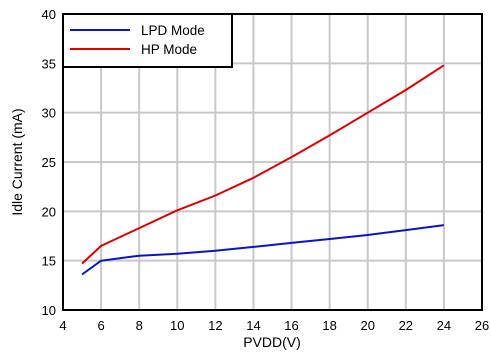 This screenshot has width=491, height=356. I want to click on legend: LPD Mode HP Mode, so click(147, 40).